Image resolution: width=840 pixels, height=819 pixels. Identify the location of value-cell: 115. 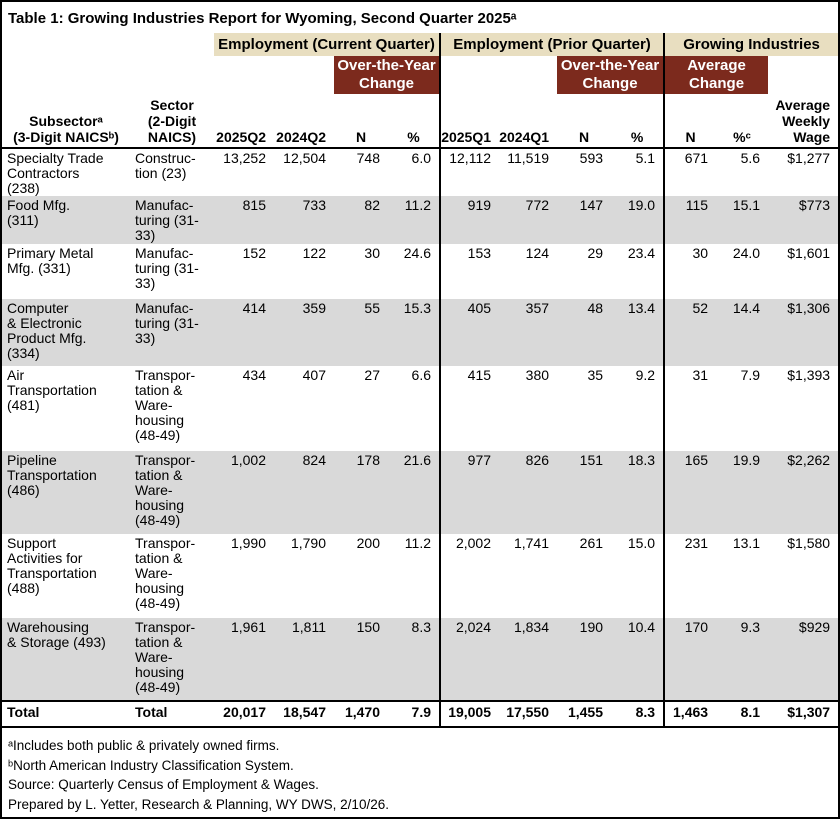
(690, 220).